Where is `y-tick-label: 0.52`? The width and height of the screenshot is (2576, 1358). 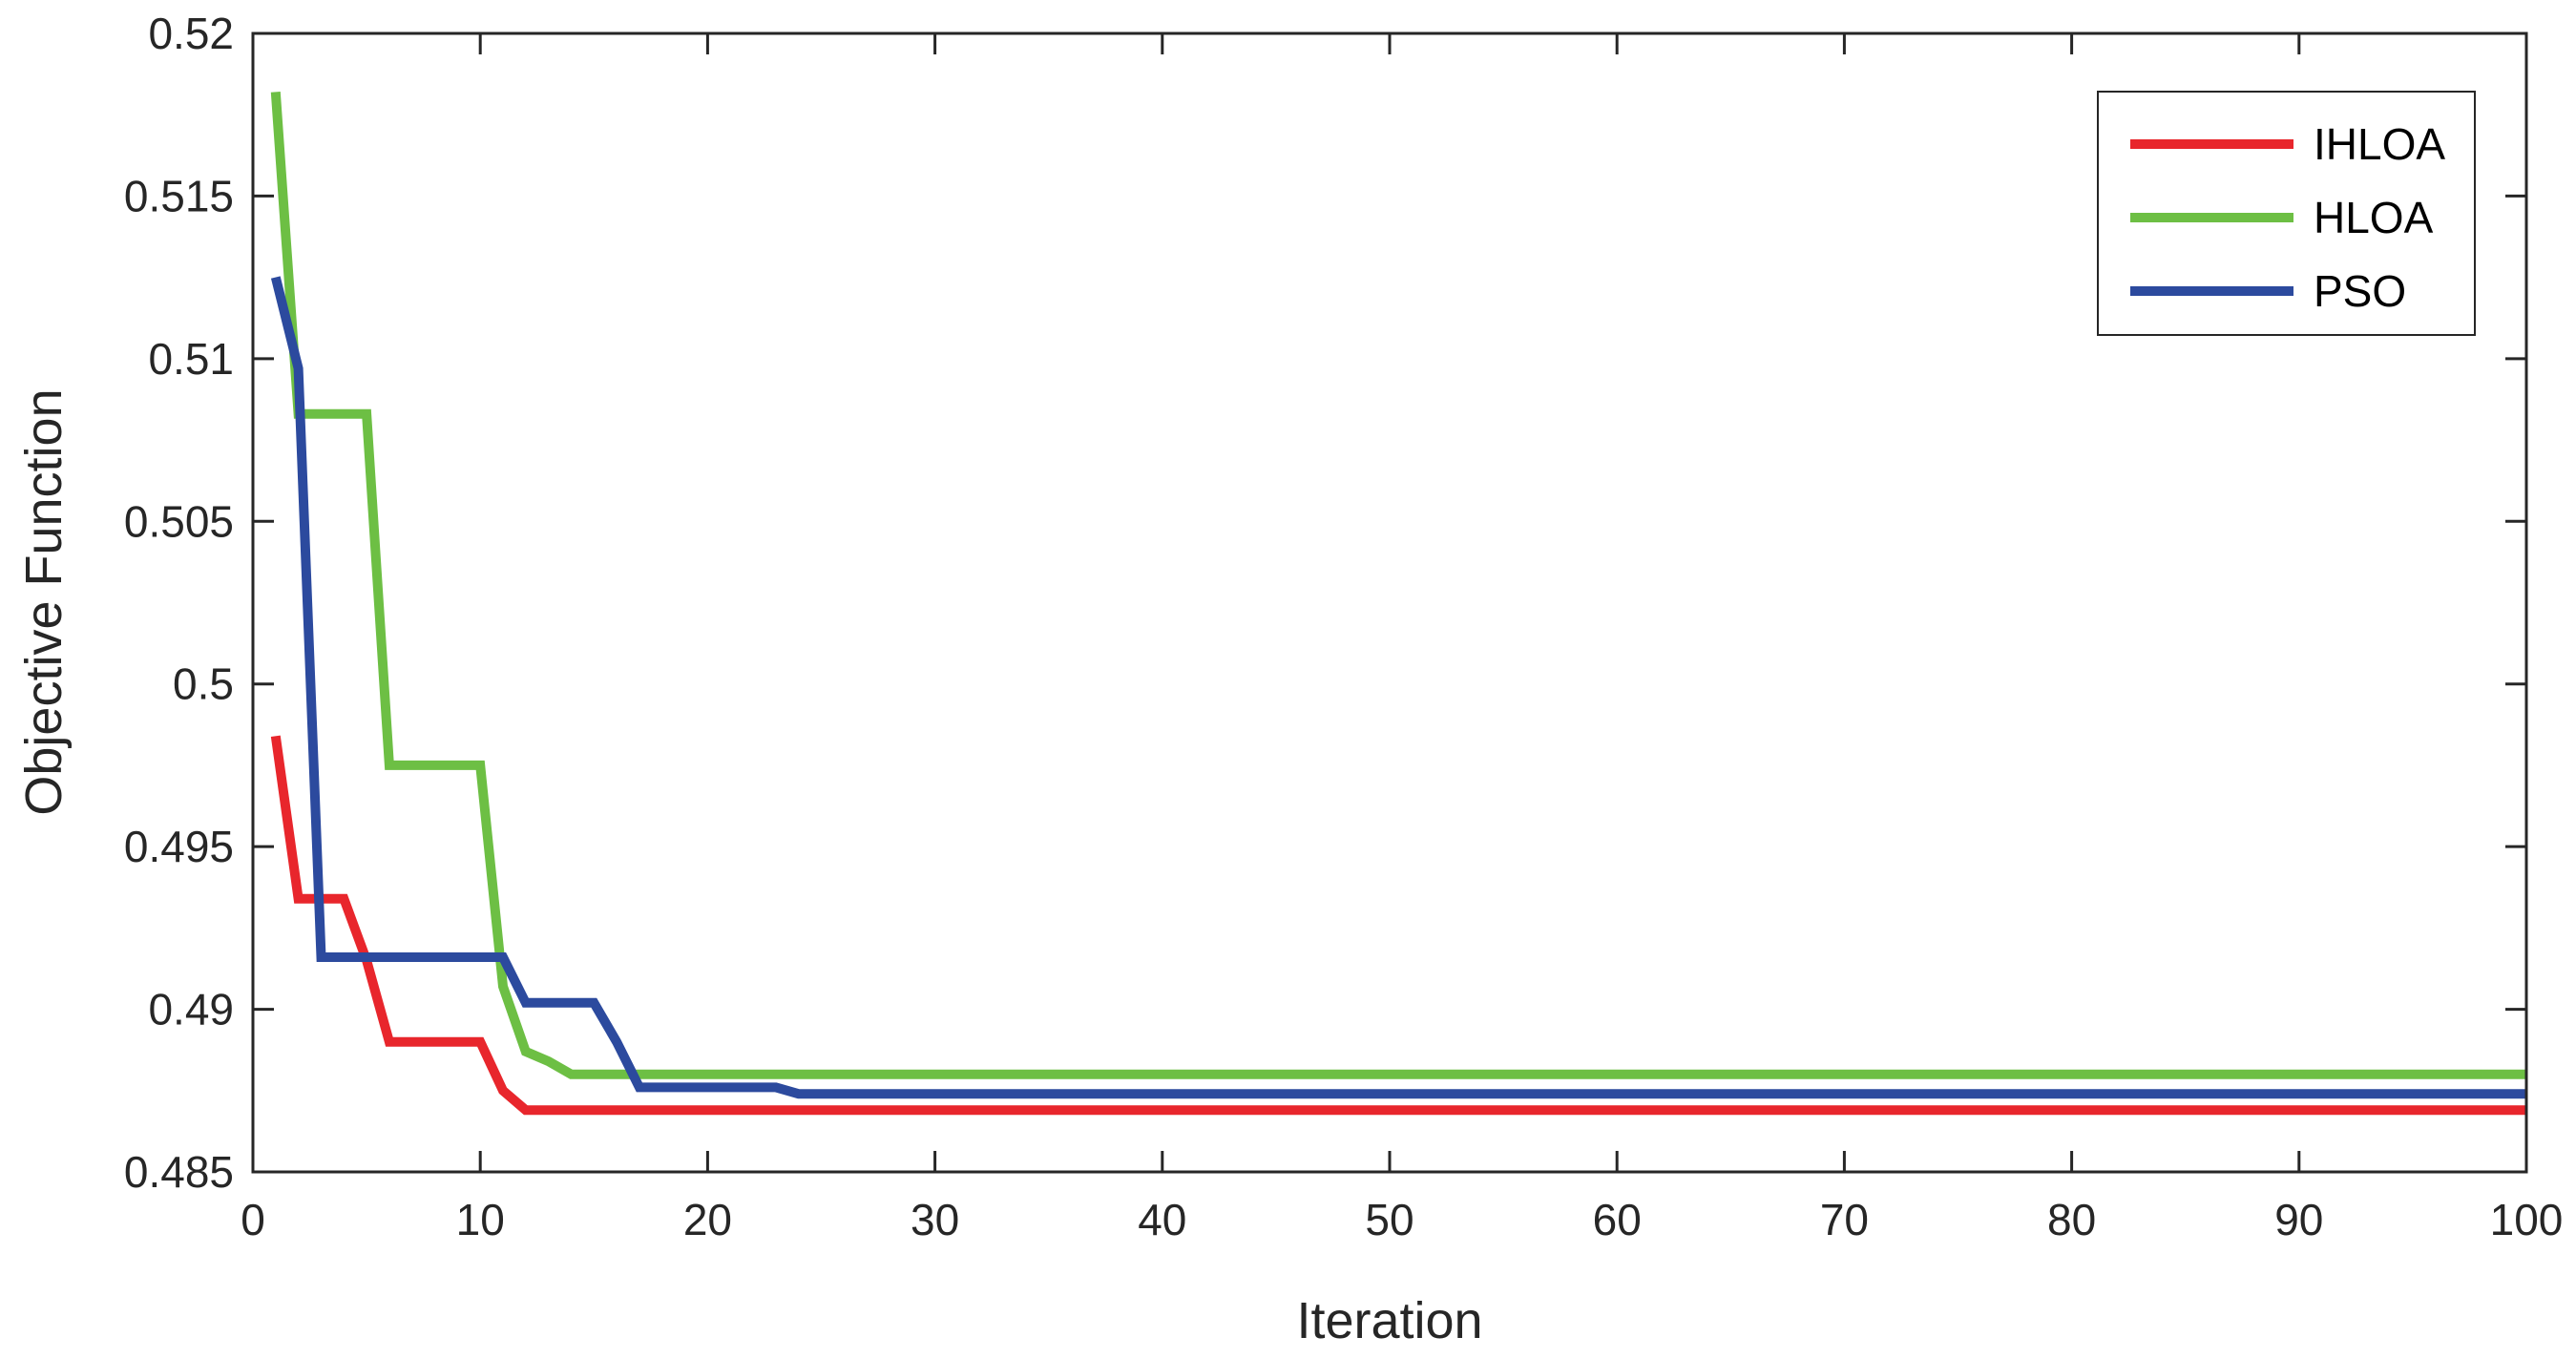 y-tick-label: 0.52 is located at coordinates (191, 33).